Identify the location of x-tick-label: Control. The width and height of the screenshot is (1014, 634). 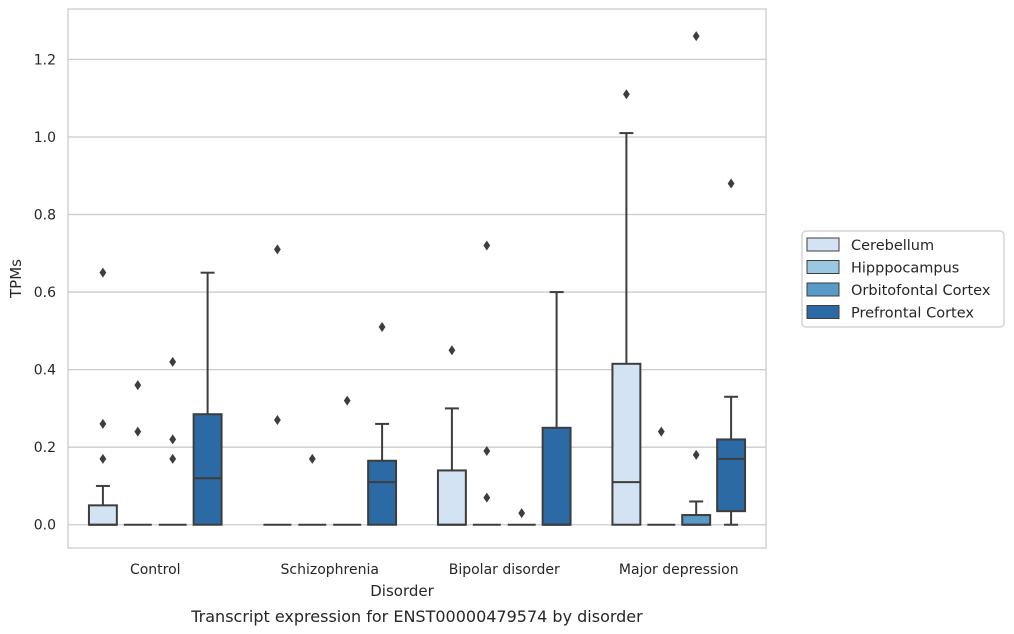
(155, 570).